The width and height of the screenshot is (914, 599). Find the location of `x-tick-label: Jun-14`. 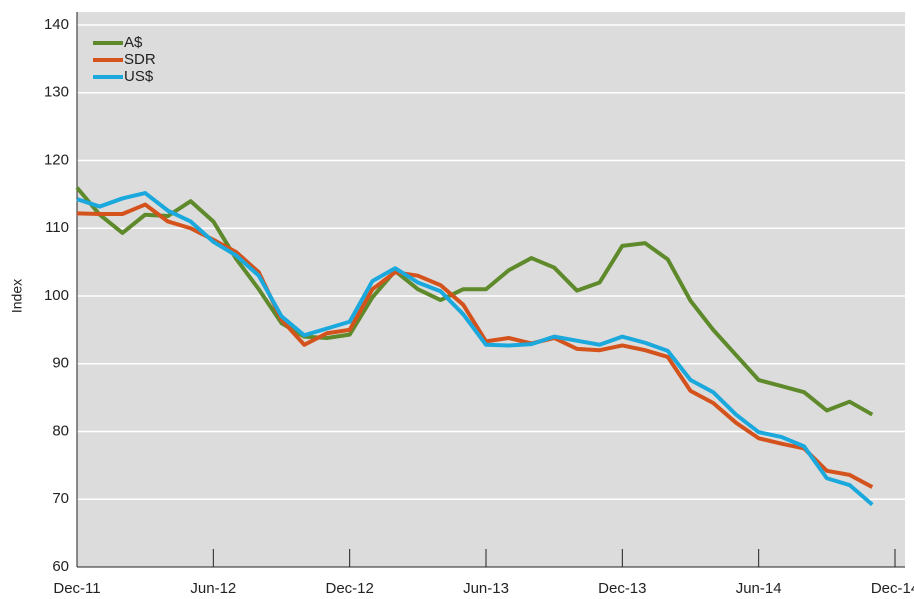

x-tick-label: Jun-14 is located at coordinates (759, 588).